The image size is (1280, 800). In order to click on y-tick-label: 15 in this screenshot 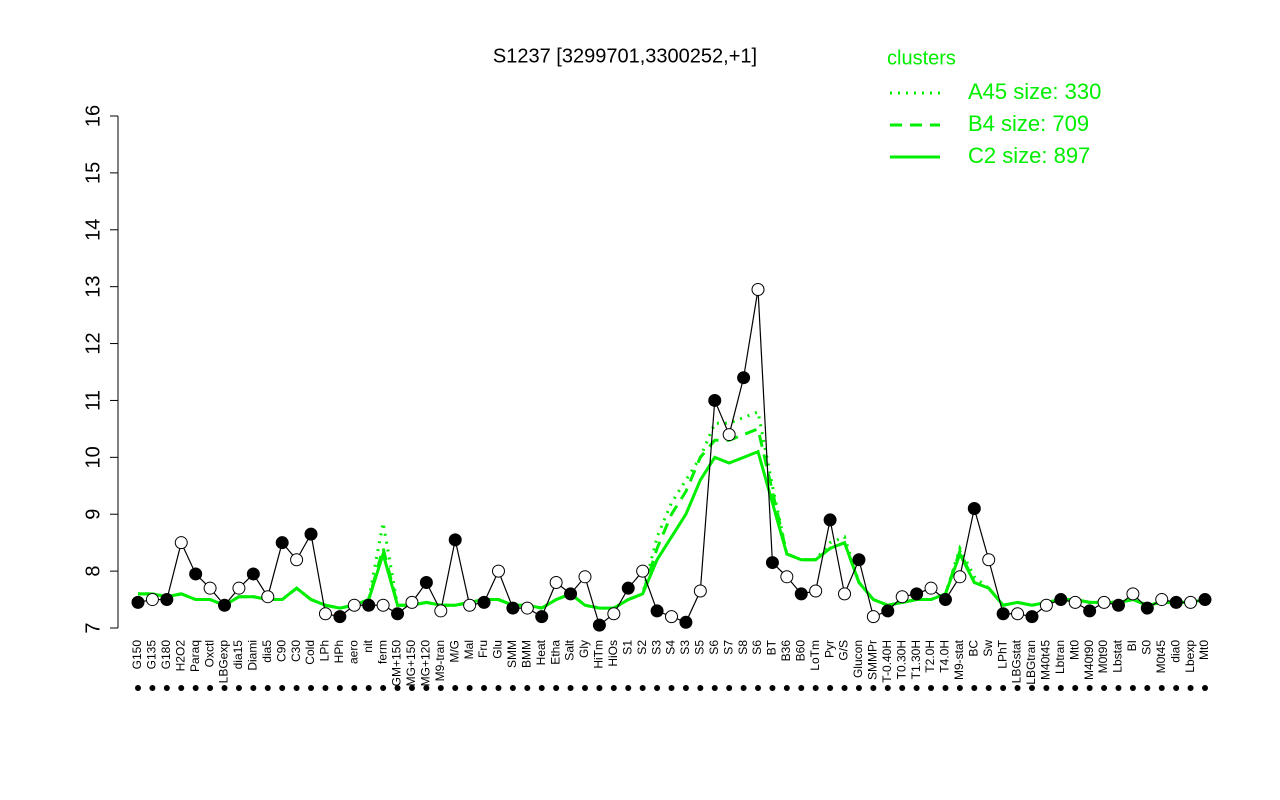, I will do `click(93, 173)`.